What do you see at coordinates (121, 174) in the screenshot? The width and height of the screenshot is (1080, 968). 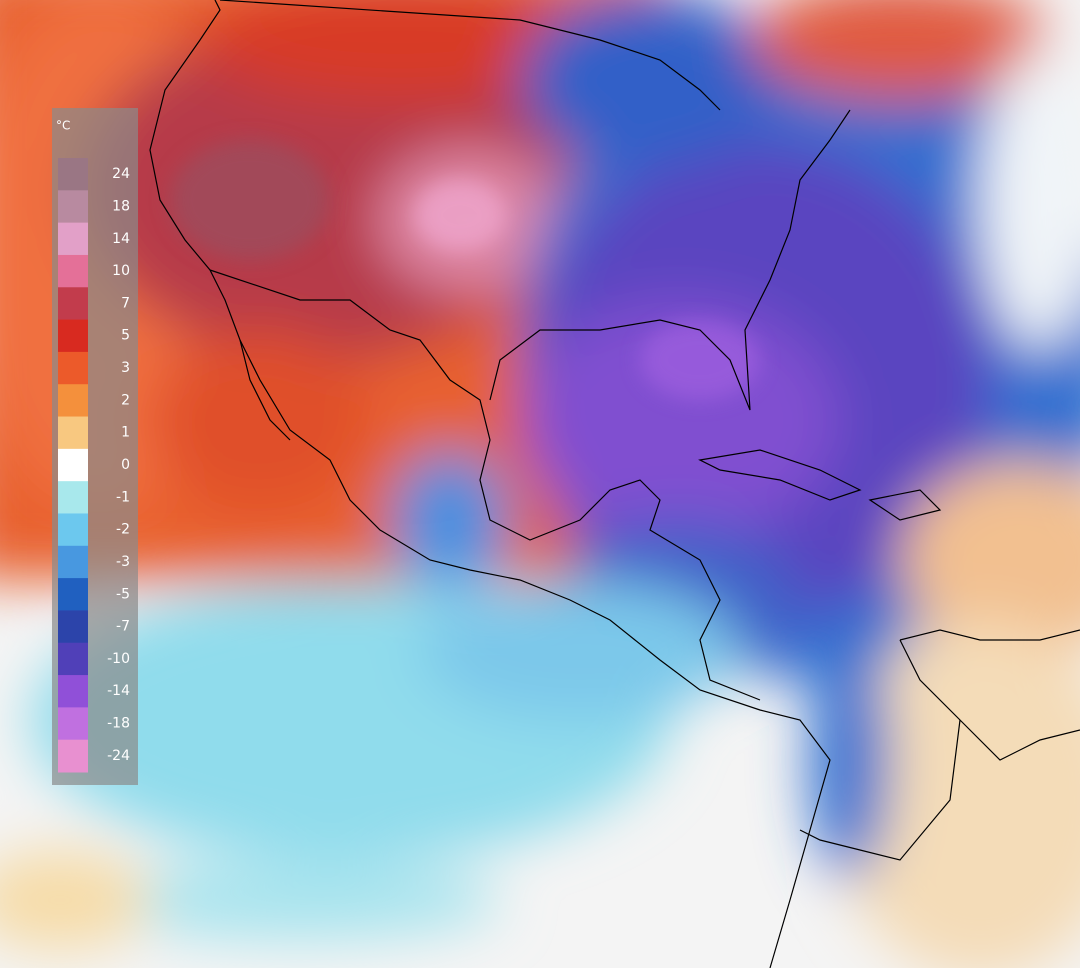 I see `legend-label: 24` at bounding box center [121, 174].